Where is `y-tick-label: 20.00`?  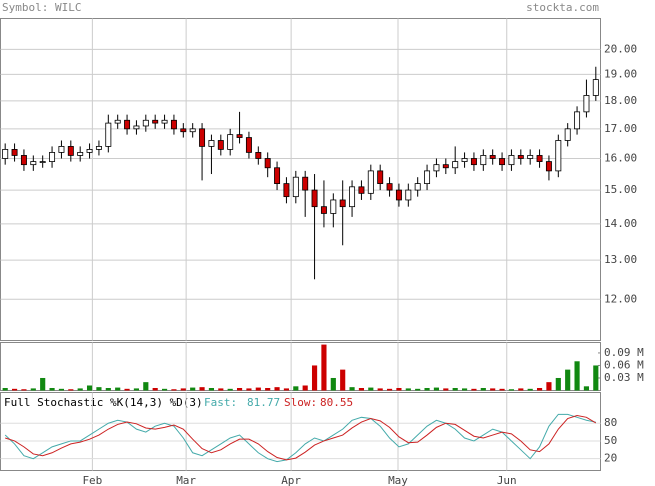 y-tick-label: 20.00 is located at coordinates (620, 48).